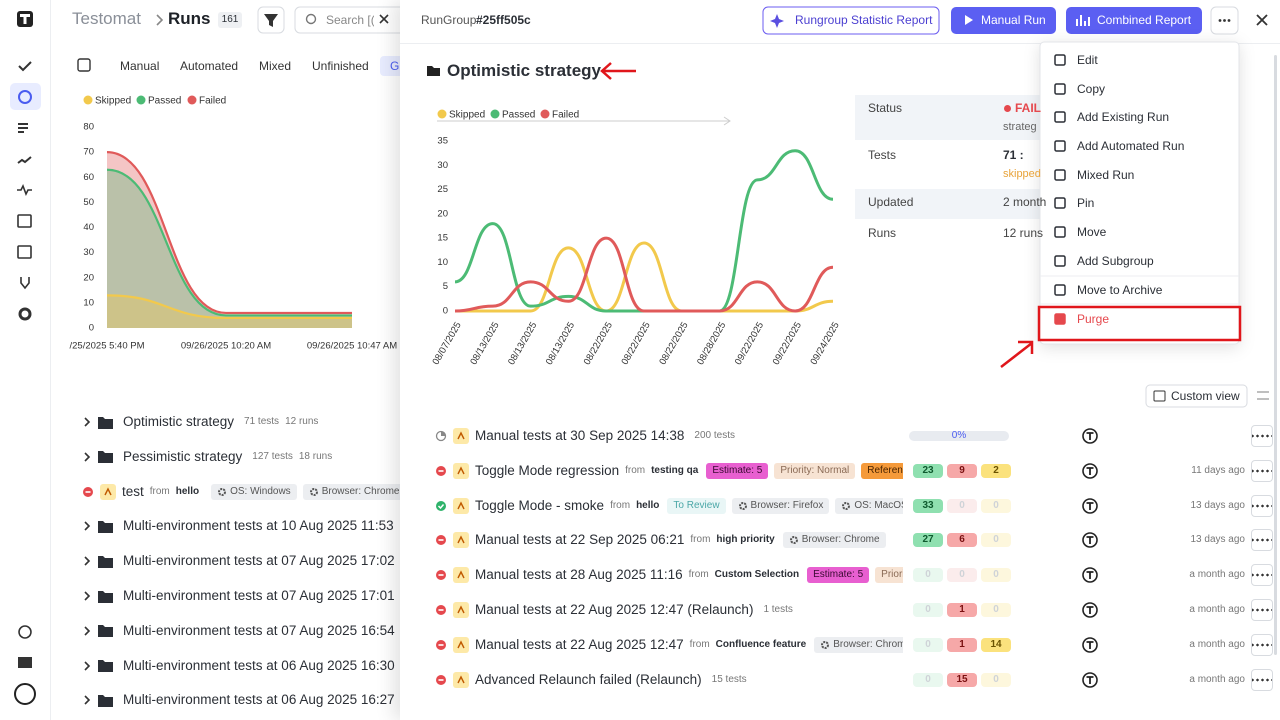  What do you see at coordinates (442, 238) in the screenshot?
I see `y-tick-label: 15` at bounding box center [442, 238].